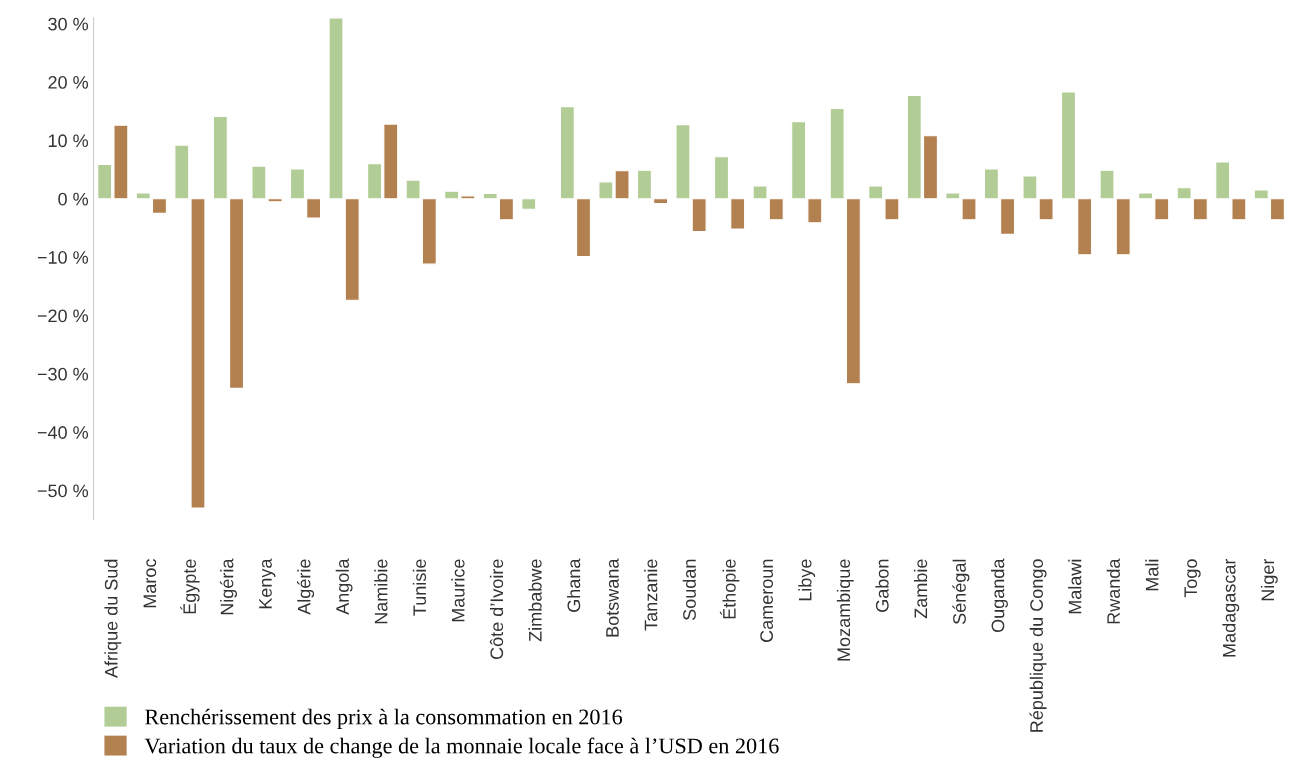 The image size is (1299, 778). I want to click on x-tick-label: Maurice, so click(458, 590).